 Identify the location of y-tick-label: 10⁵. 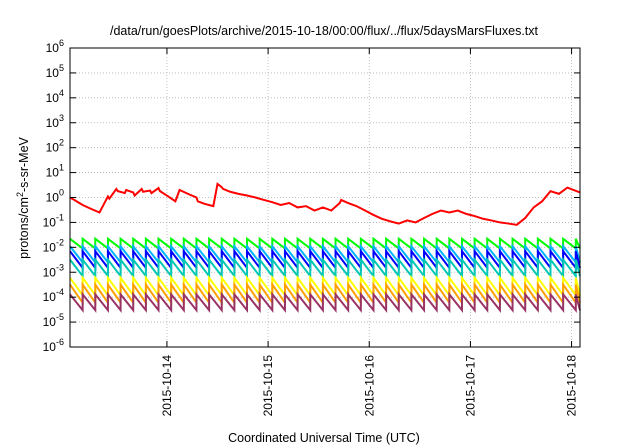
(55, 71).